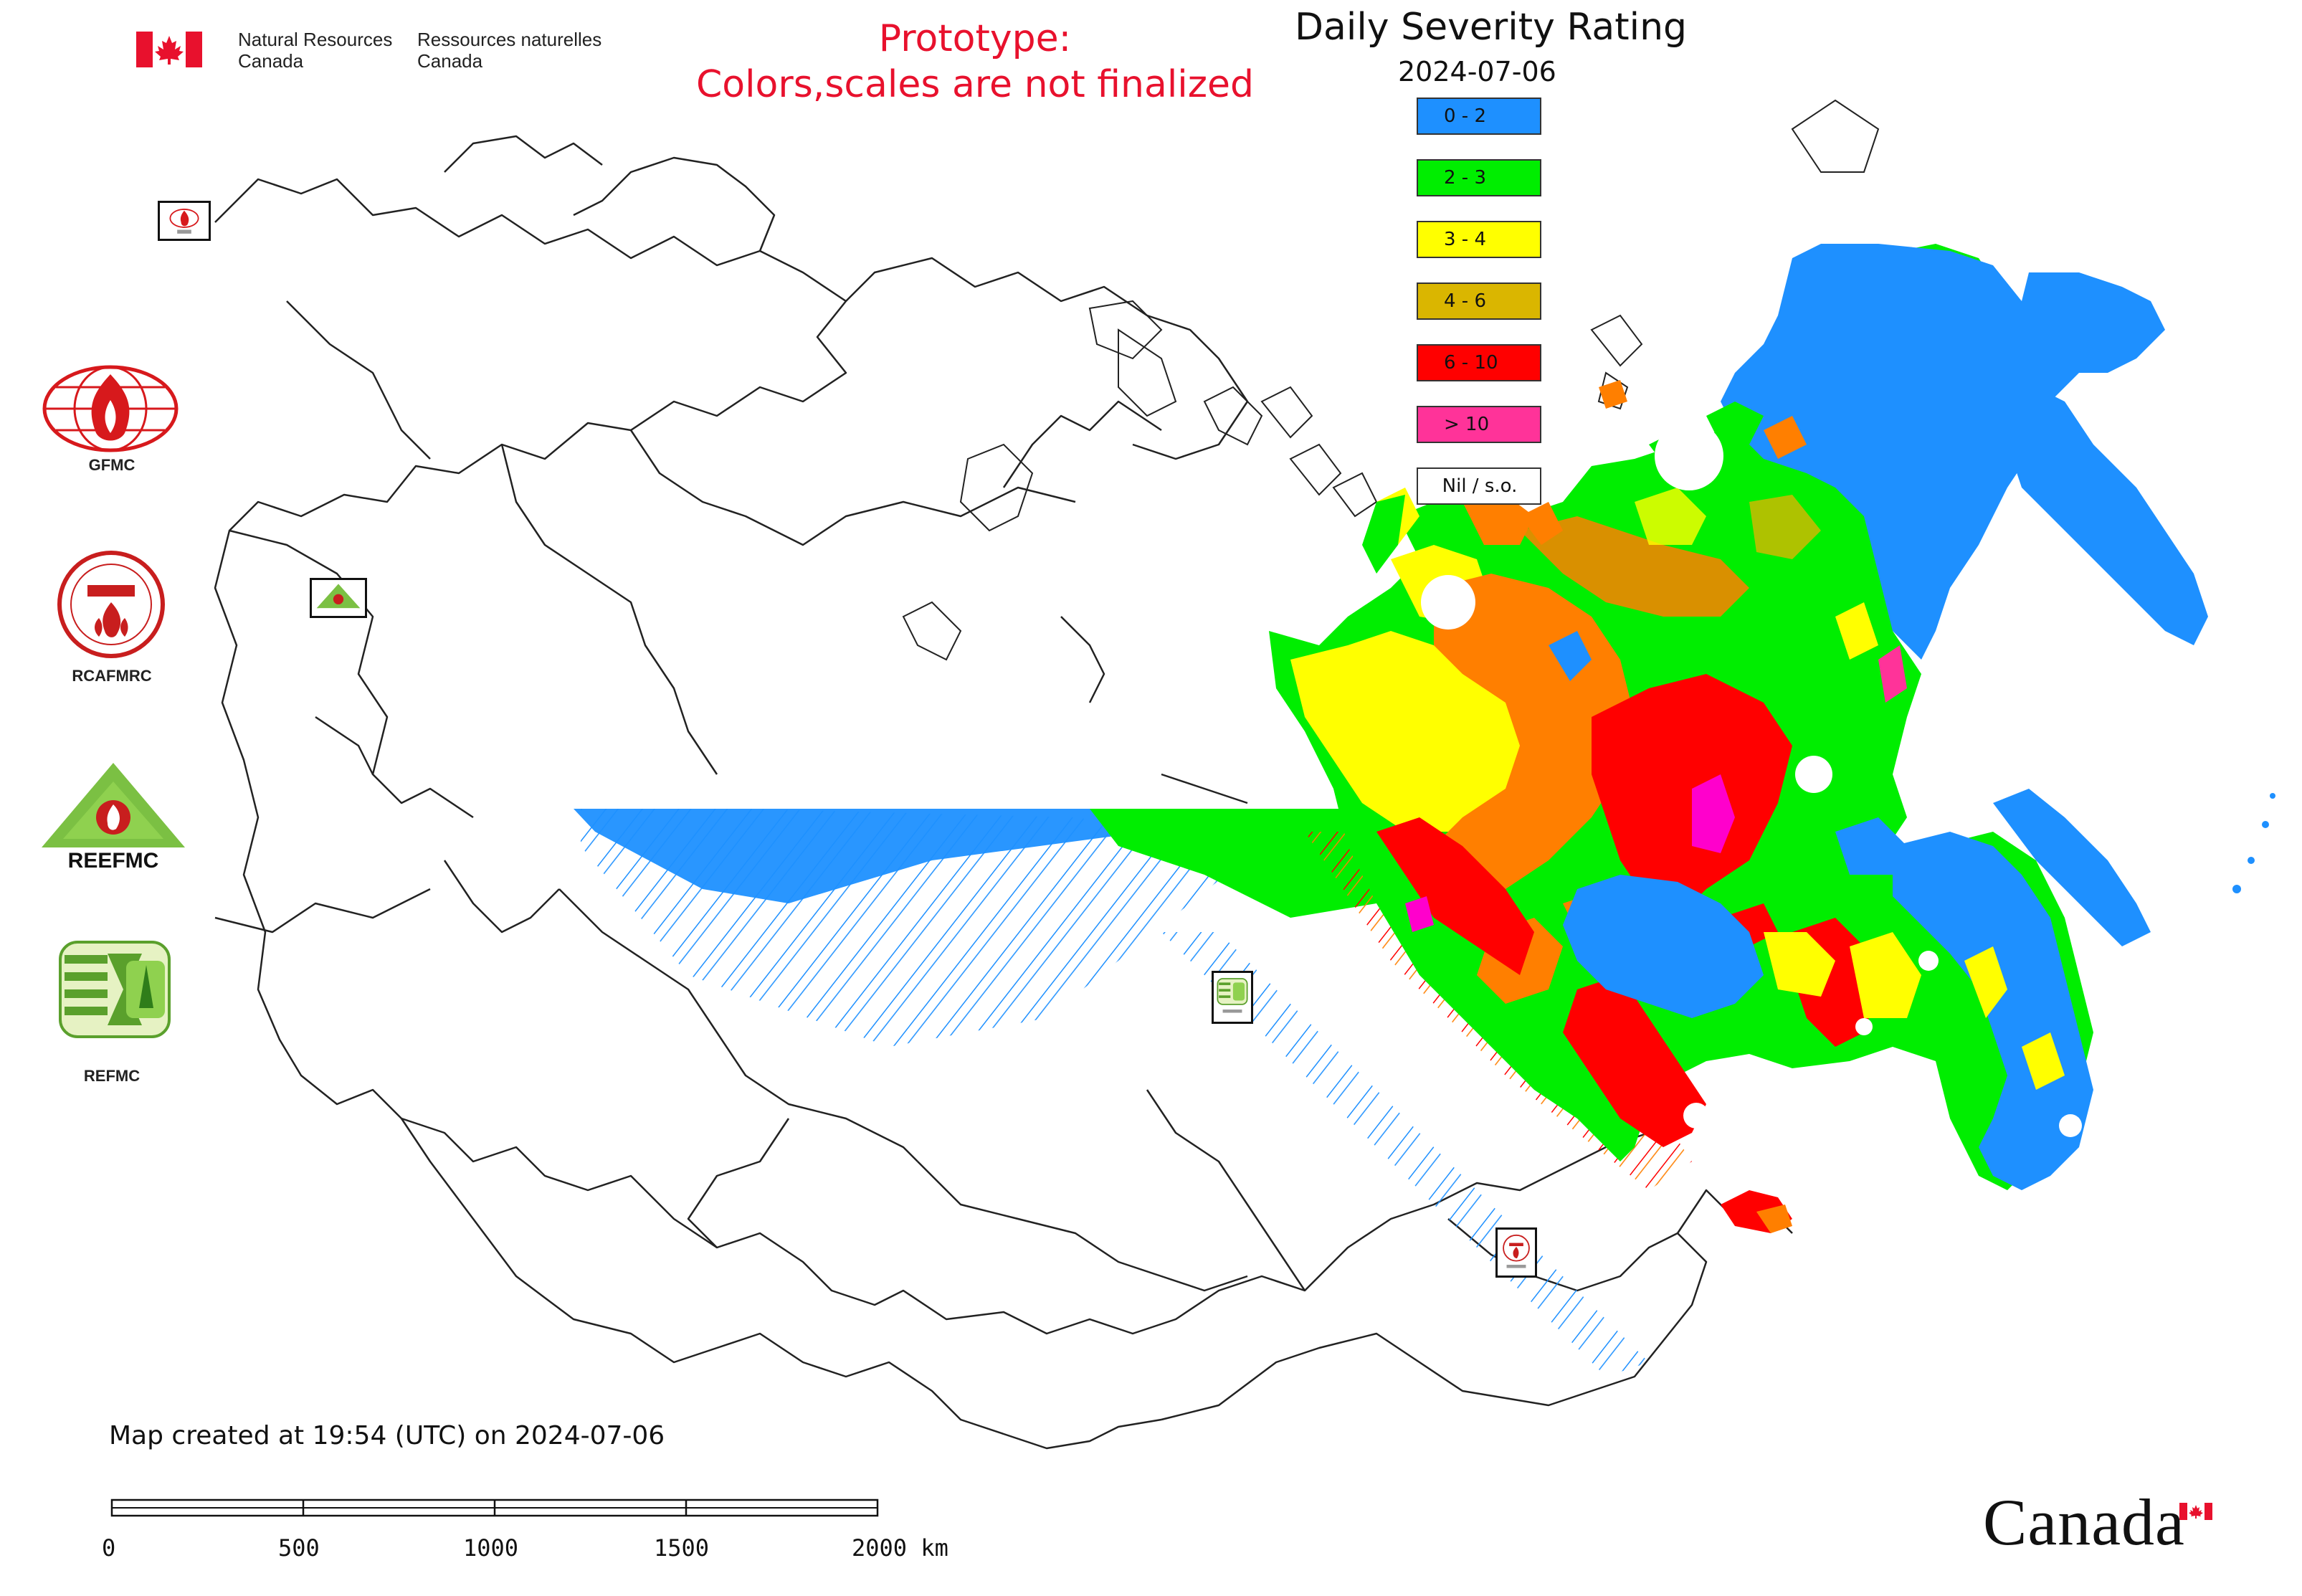  What do you see at coordinates (510, 50) in the screenshot?
I see `department-name-fr: Ressources naturelles Canada` at bounding box center [510, 50].